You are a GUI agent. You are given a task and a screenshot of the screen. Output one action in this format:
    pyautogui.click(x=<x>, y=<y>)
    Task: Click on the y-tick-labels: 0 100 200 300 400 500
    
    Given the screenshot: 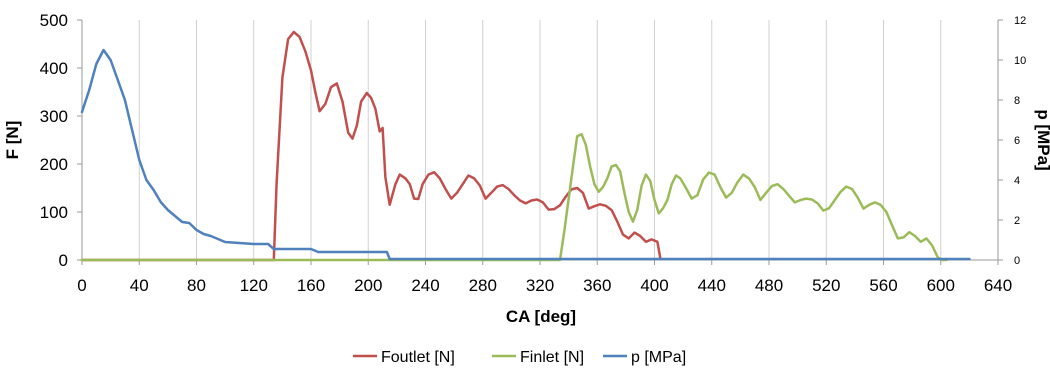 What is the action you would take?
    pyautogui.click(x=54, y=140)
    